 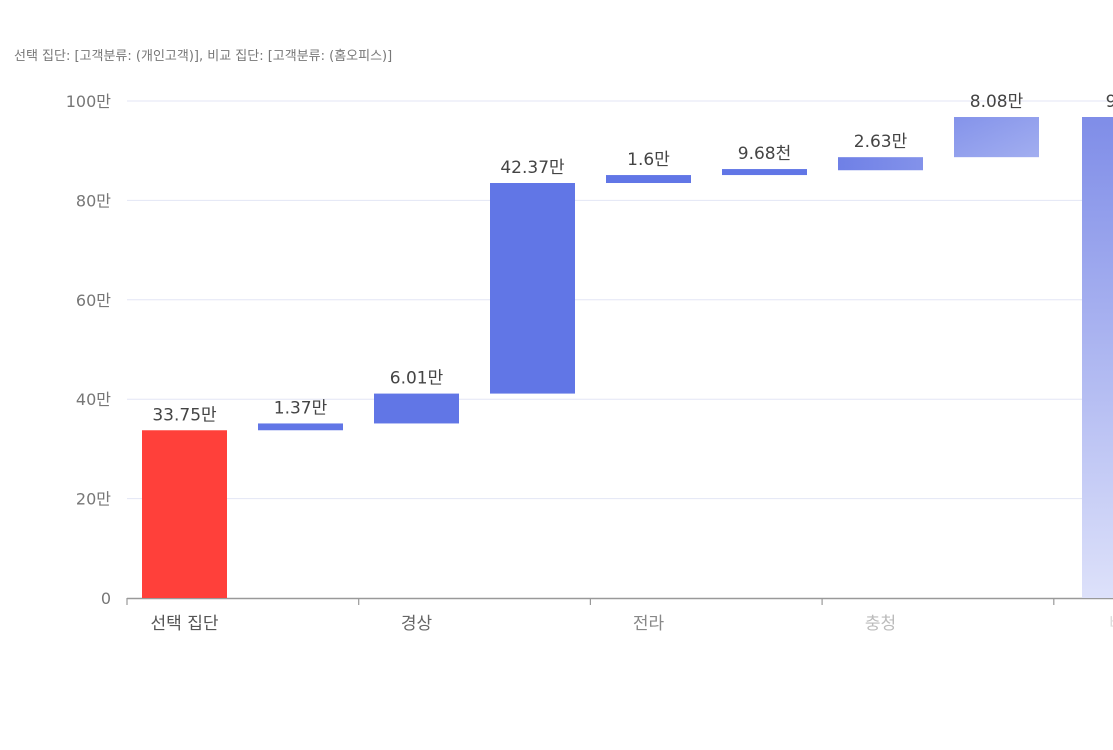 What do you see at coordinates (417, 379) in the screenshot?
I see `data-label: 6.01만` at bounding box center [417, 379].